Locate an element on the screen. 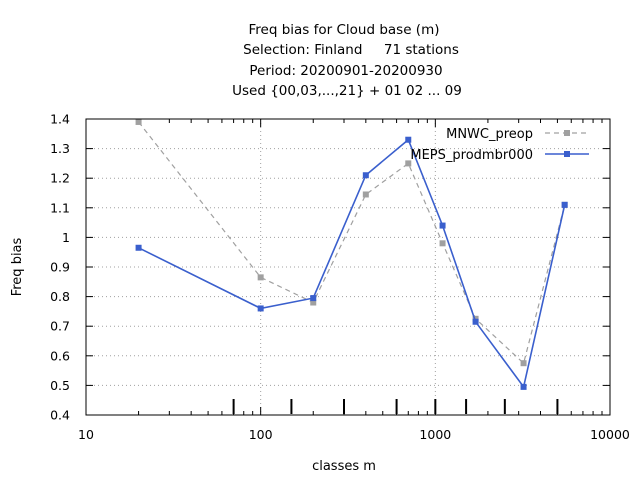 The width and height of the screenshot is (640, 480). x-axis-label: classes m is located at coordinates (344, 466).